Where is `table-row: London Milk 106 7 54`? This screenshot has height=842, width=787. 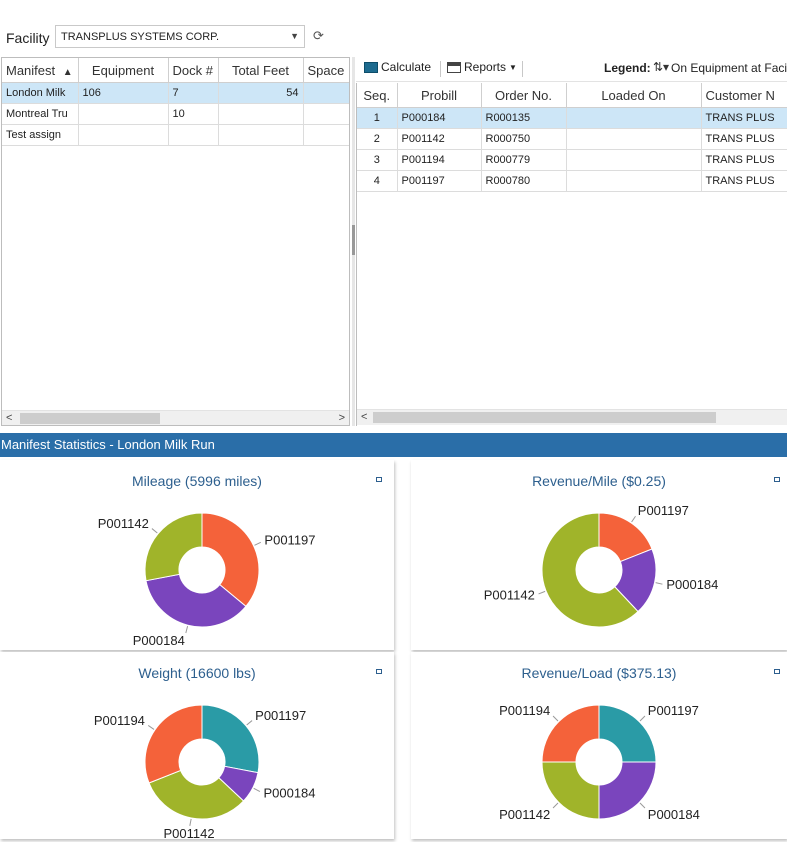
table-row: London Milk 106 7 54 is located at coordinates (175, 93).